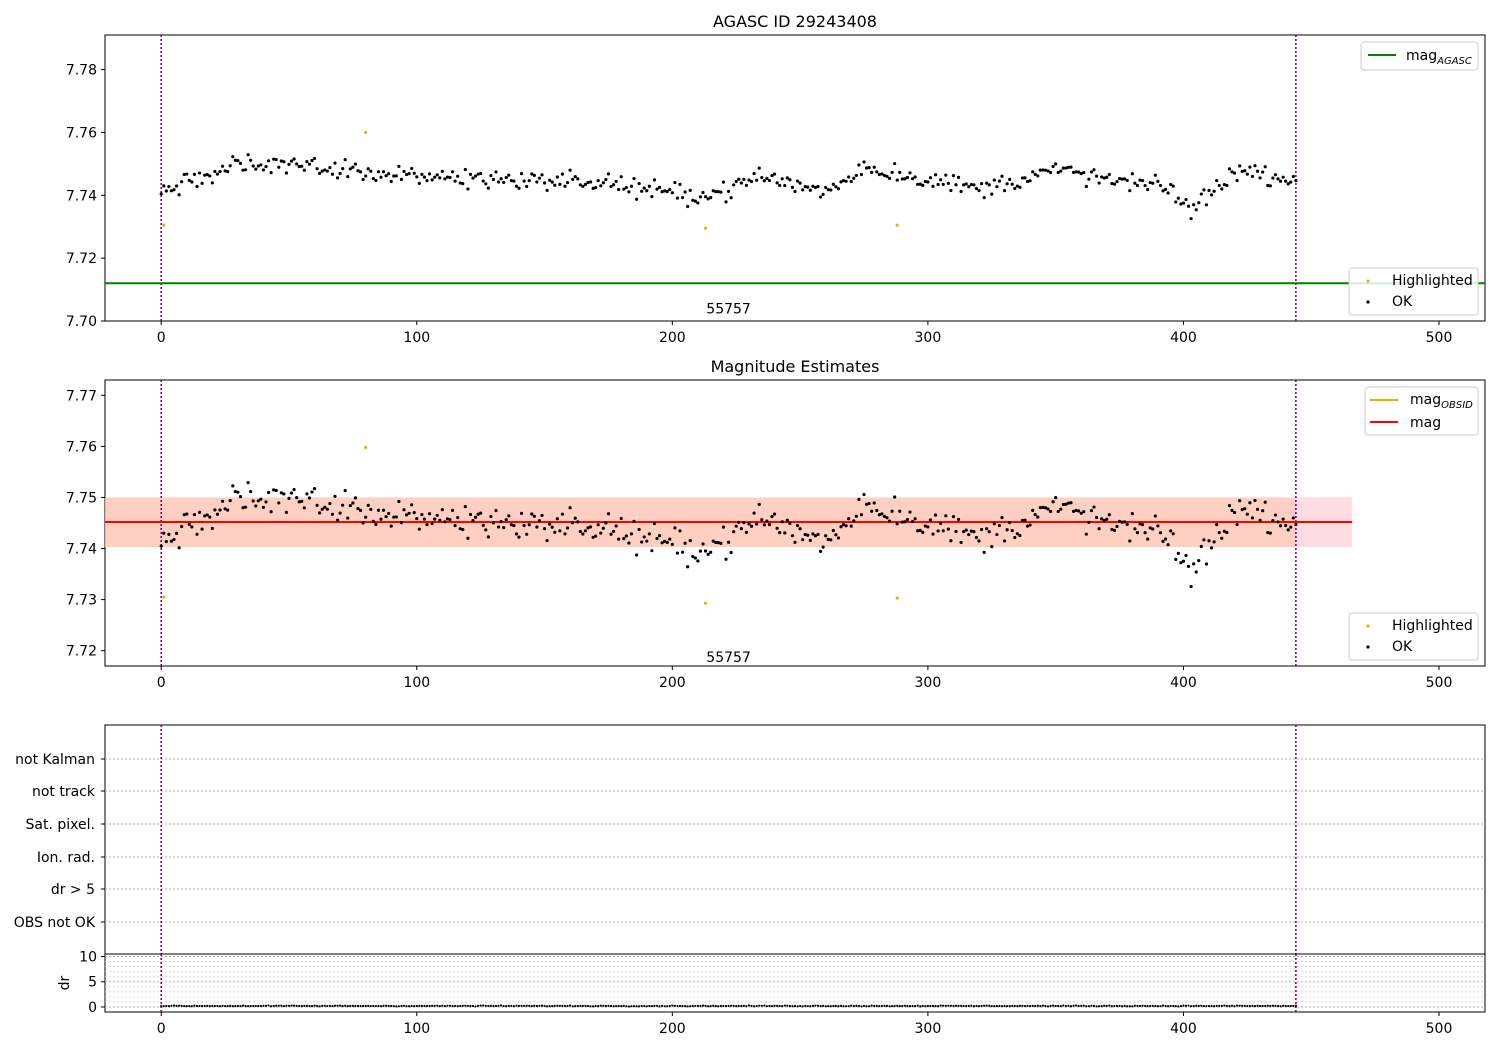  I want to click on y-tick-label: 10, so click(88, 958).